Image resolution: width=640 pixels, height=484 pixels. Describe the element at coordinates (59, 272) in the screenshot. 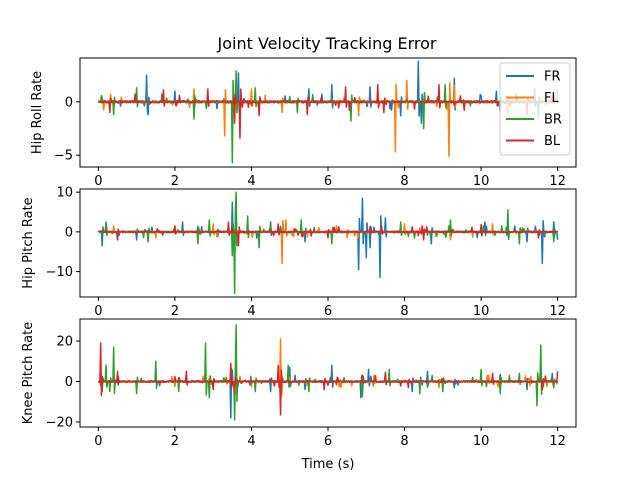

I see `y-tick-label: −10` at that location.